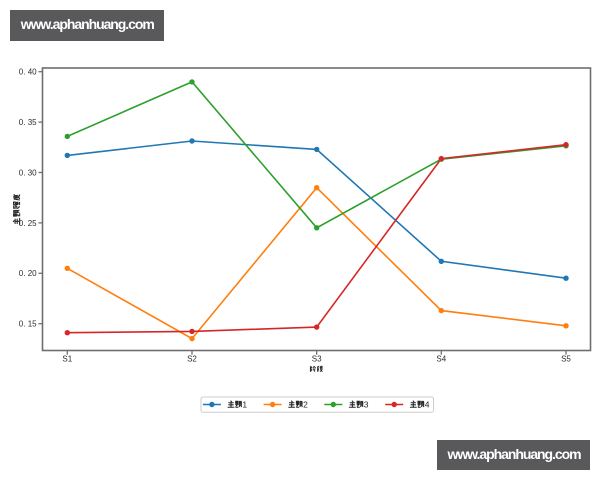 This screenshot has width=600, height=480. I want to click on svg-text: 0. 15, so click(28, 324).